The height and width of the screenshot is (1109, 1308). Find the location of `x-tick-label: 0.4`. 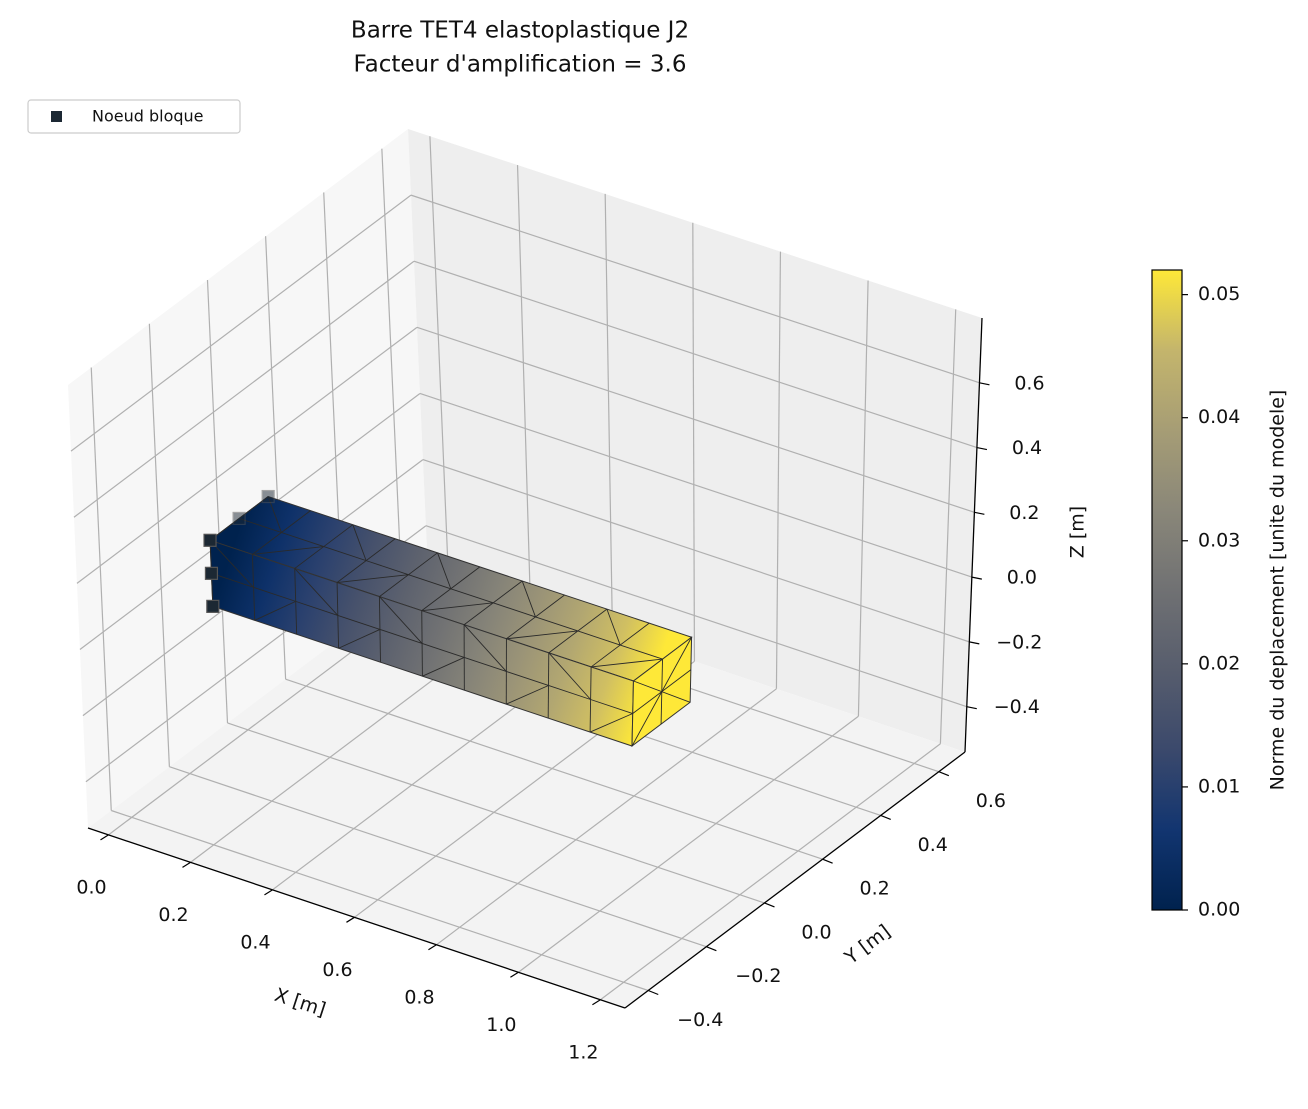

x-tick-label: 0.4 is located at coordinates (255, 942).